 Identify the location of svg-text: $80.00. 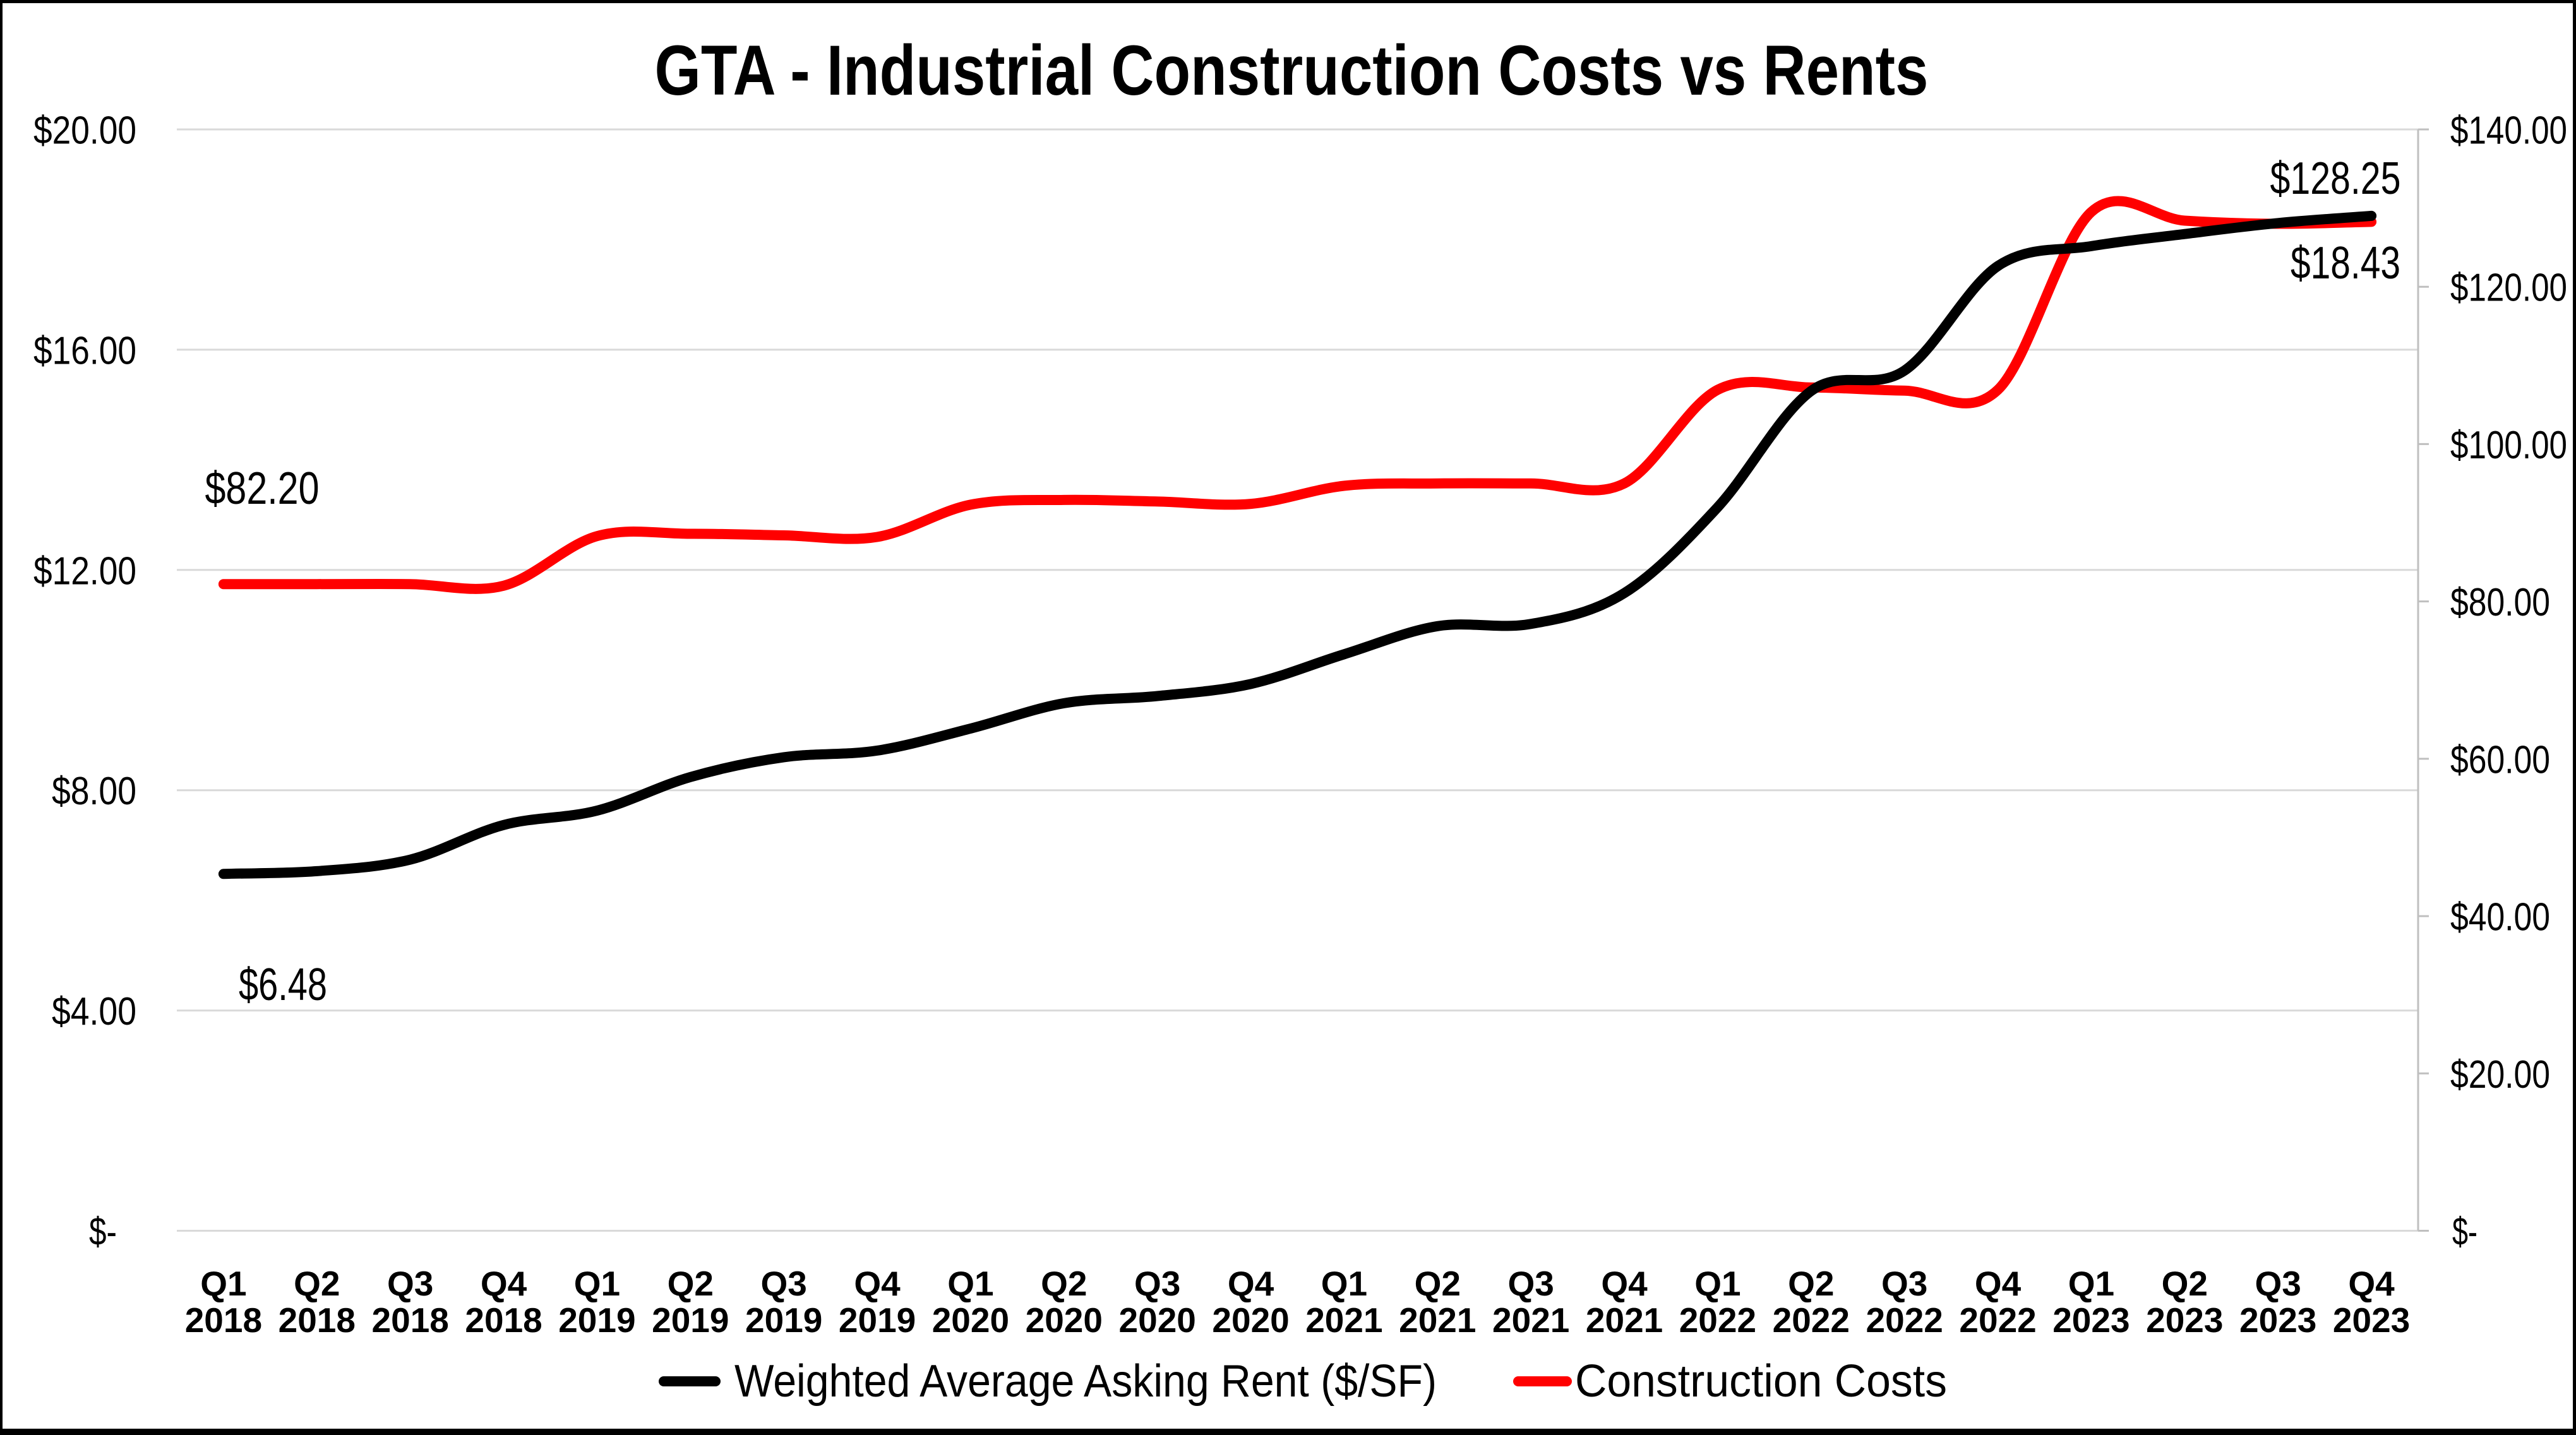
(2500, 602).